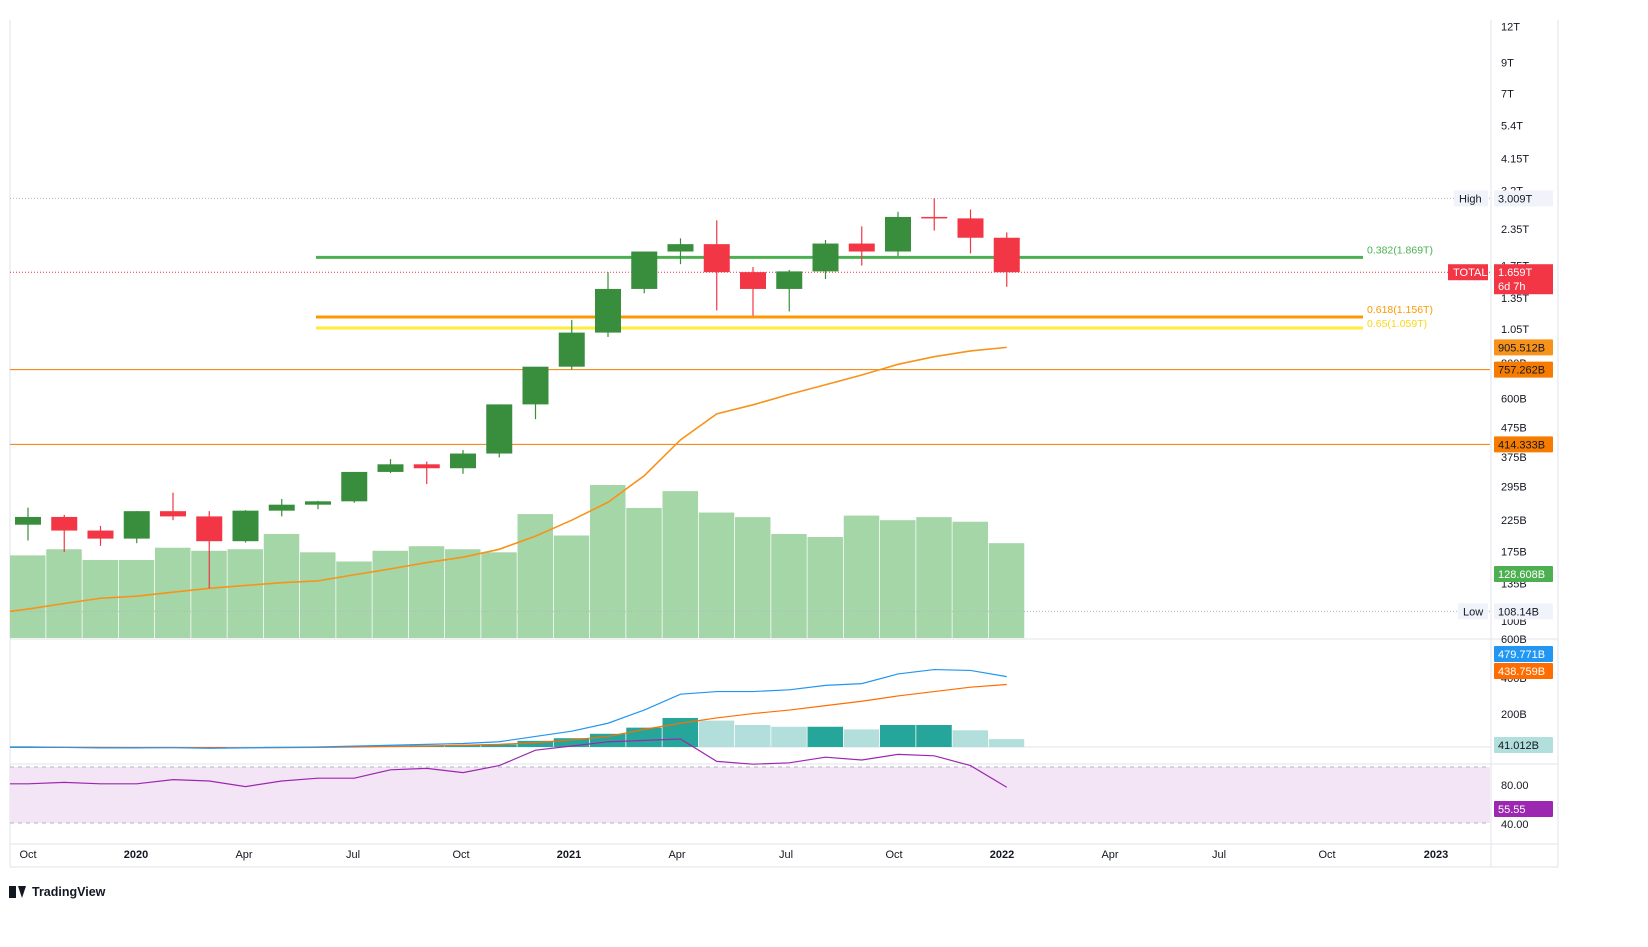  Describe the element at coordinates (1523, 279) in the screenshot. I see `total-badge-bg` at that location.